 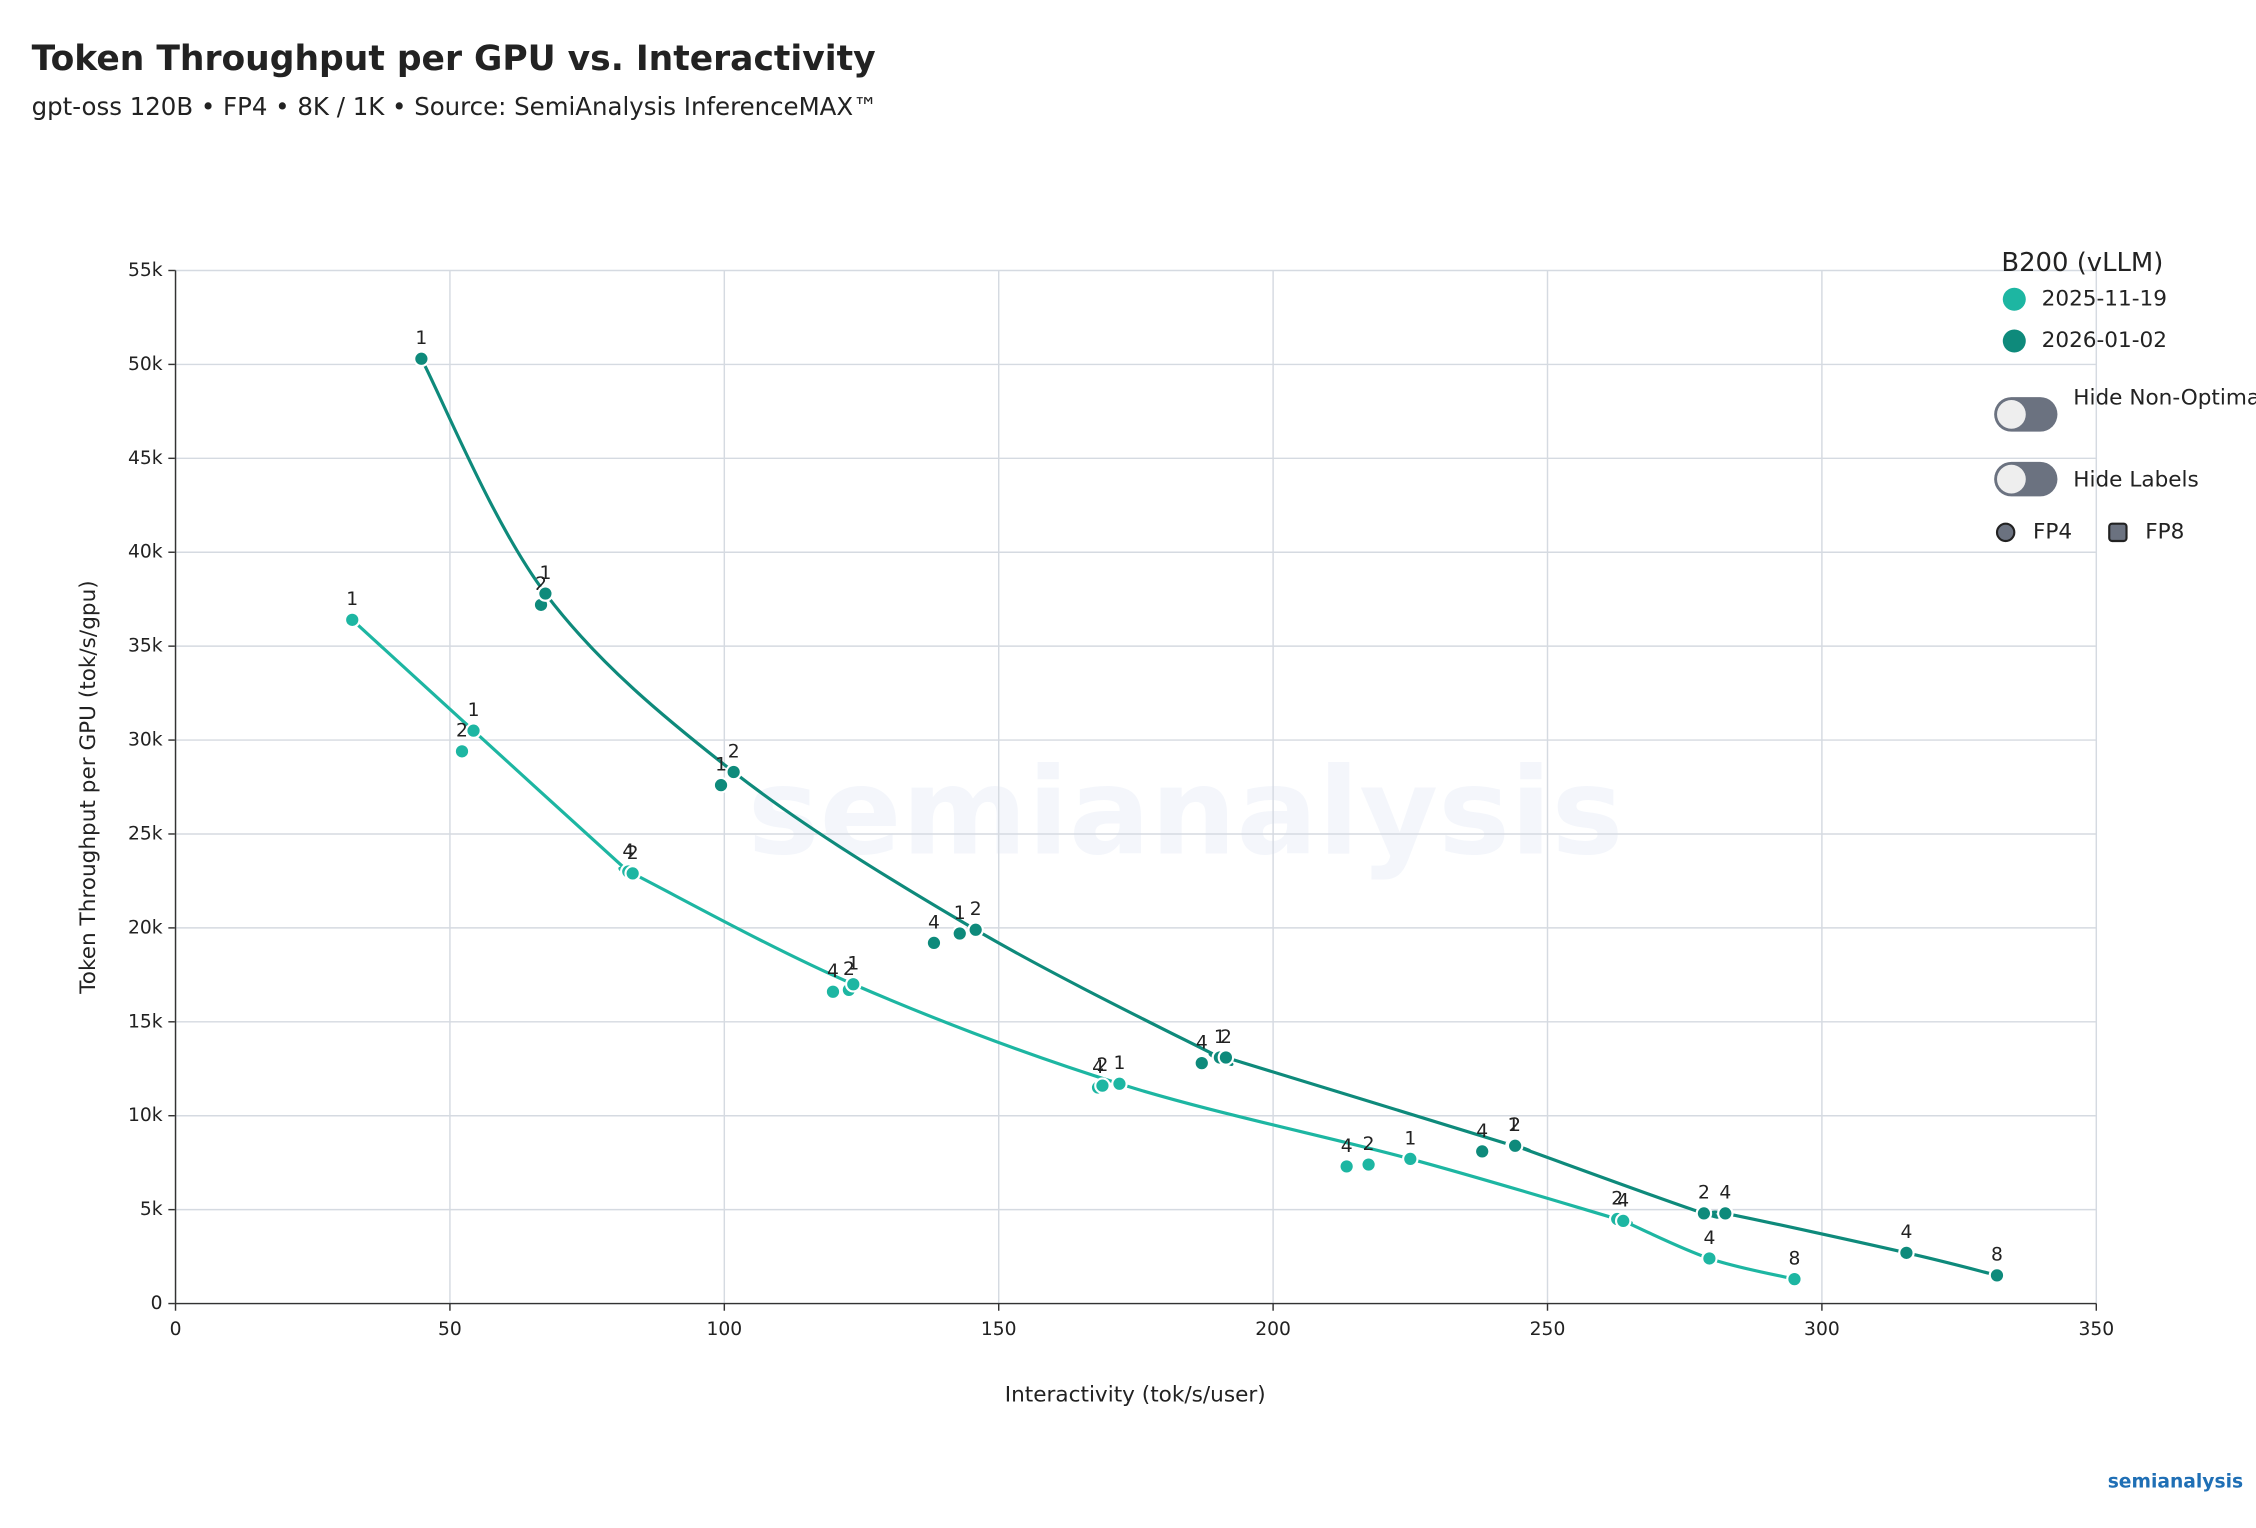 I want to click on legend-label: 2025-11-19, so click(x=2104, y=298).